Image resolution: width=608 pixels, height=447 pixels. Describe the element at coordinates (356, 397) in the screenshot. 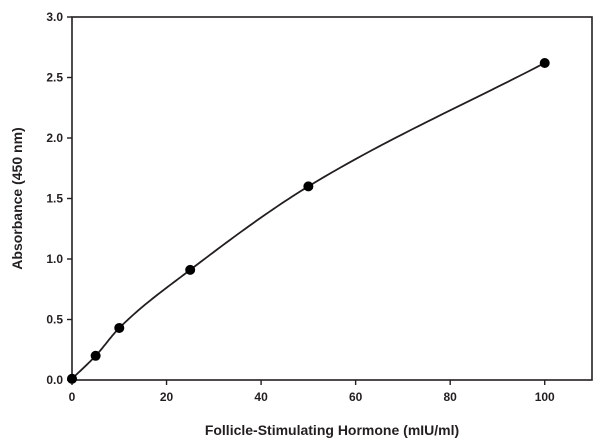

I see `x-tick-label: 60` at that location.